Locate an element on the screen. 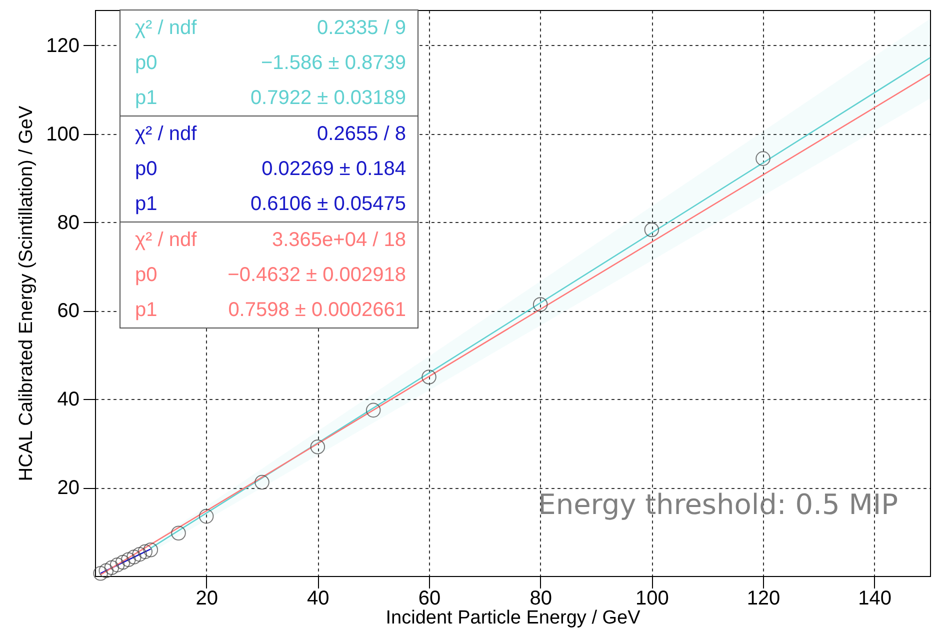 The height and width of the screenshot is (631, 934). annotation: 0.2335 / 9 is located at coordinates (361, 28).